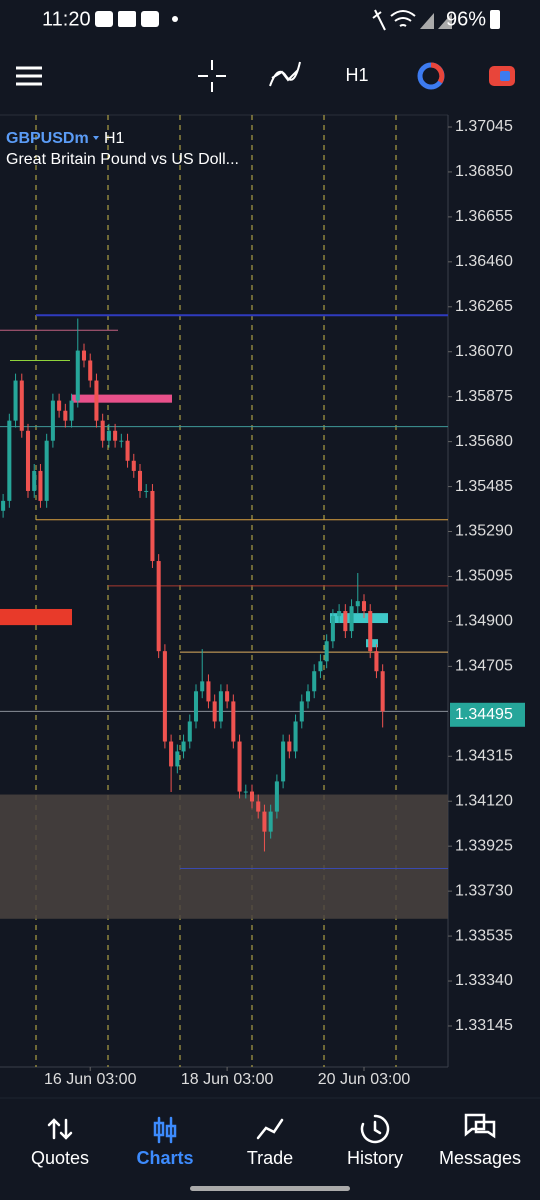 The width and height of the screenshot is (540, 1200). Describe the element at coordinates (484, 171) in the screenshot. I see `y-tick-label: 1.36850` at that location.